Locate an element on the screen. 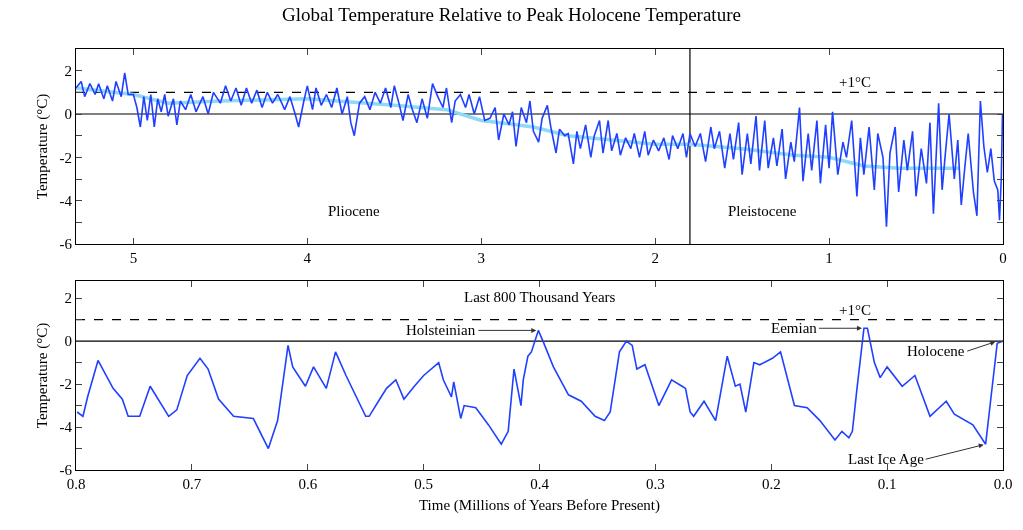 The height and width of the screenshot is (530, 1023). annotation: Last 800 Thousand Years is located at coordinates (540, 297).